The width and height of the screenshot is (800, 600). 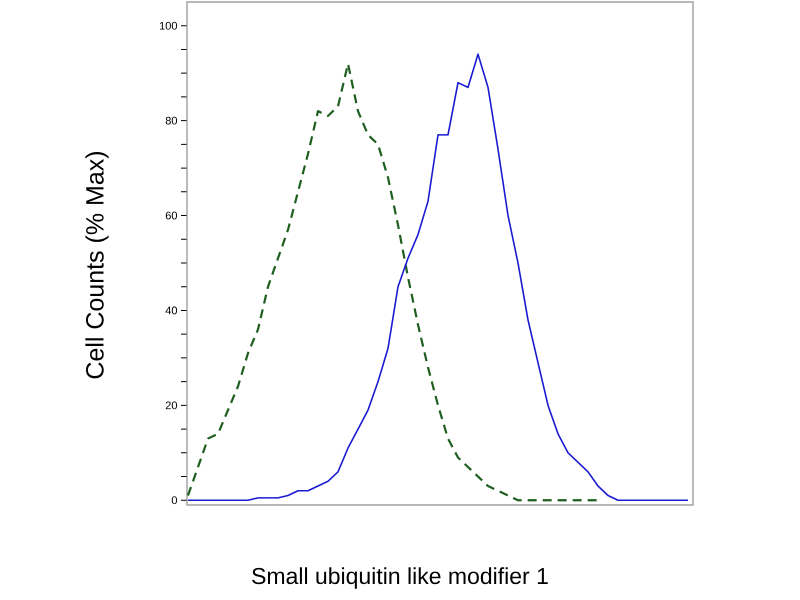 What do you see at coordinates (171, 310) in the screenshot?
I see `y-tick-label: 40` at bounding box center [171, 310].